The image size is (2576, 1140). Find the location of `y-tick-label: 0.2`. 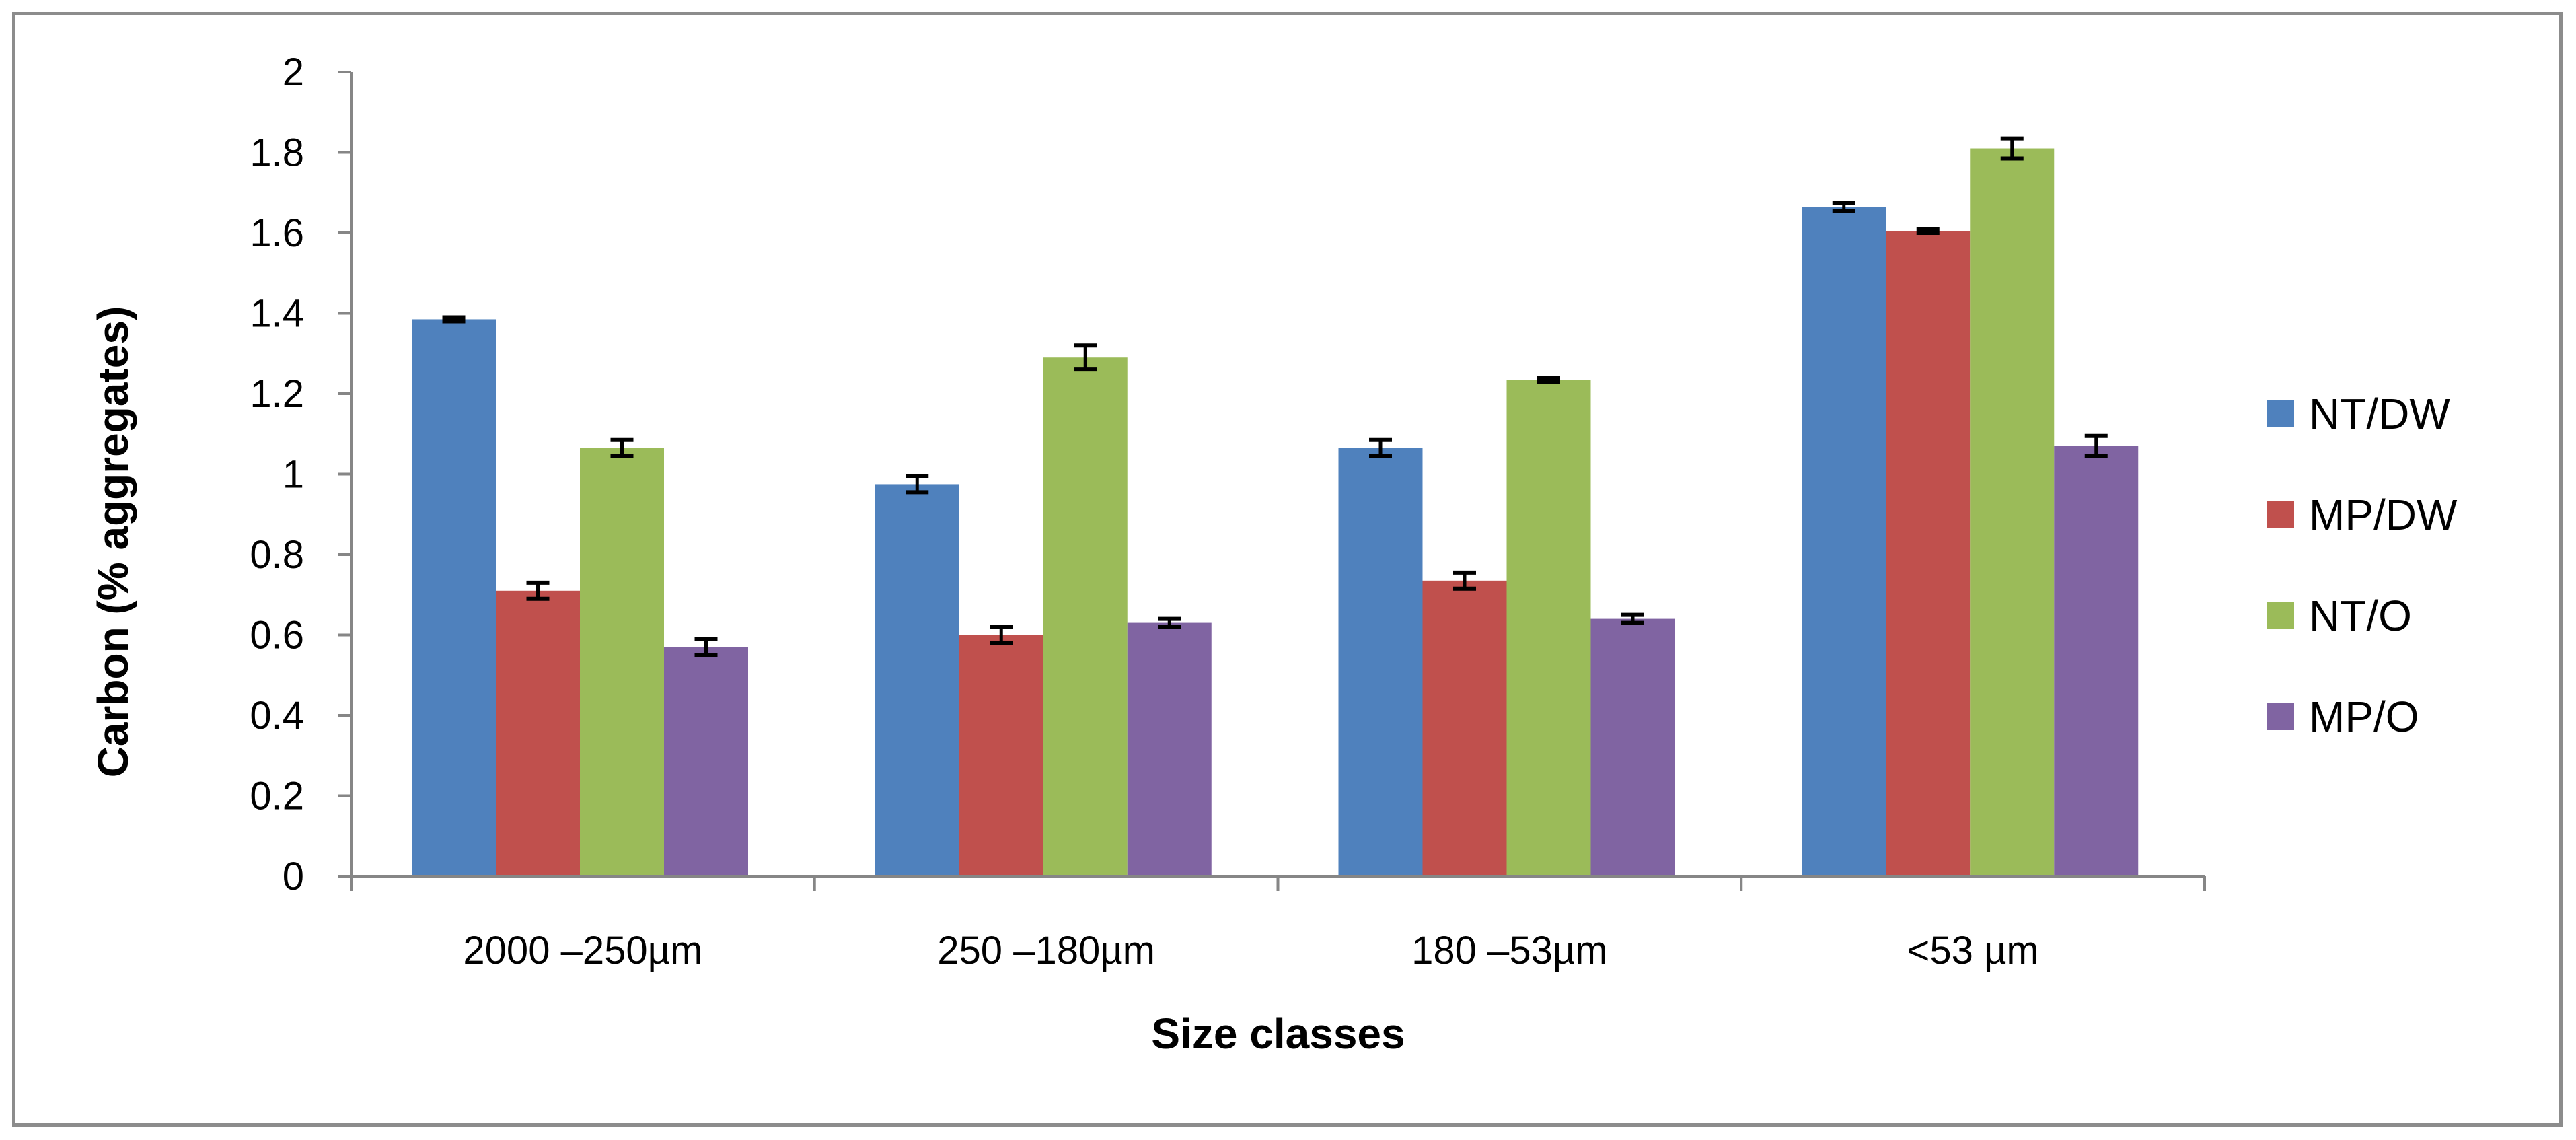

y-tick-label: 0.2 is located at coordinates (277, 796).